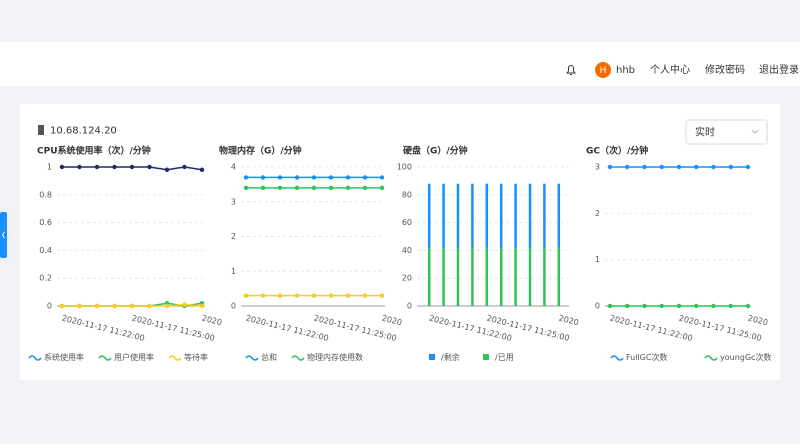 The image size is (800, 448). I want to click on select-arrow, so click(755, 131).